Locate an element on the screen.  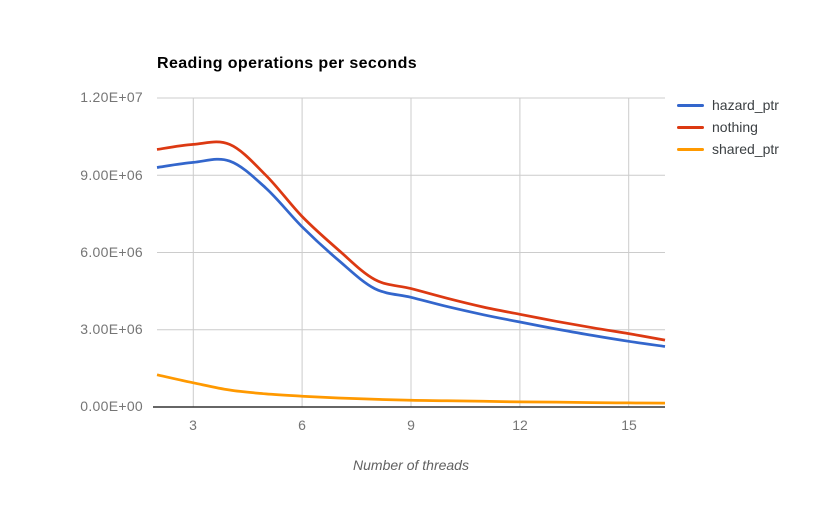
legend-item-label: hazard_ptr is located at coordinates (745, 105).